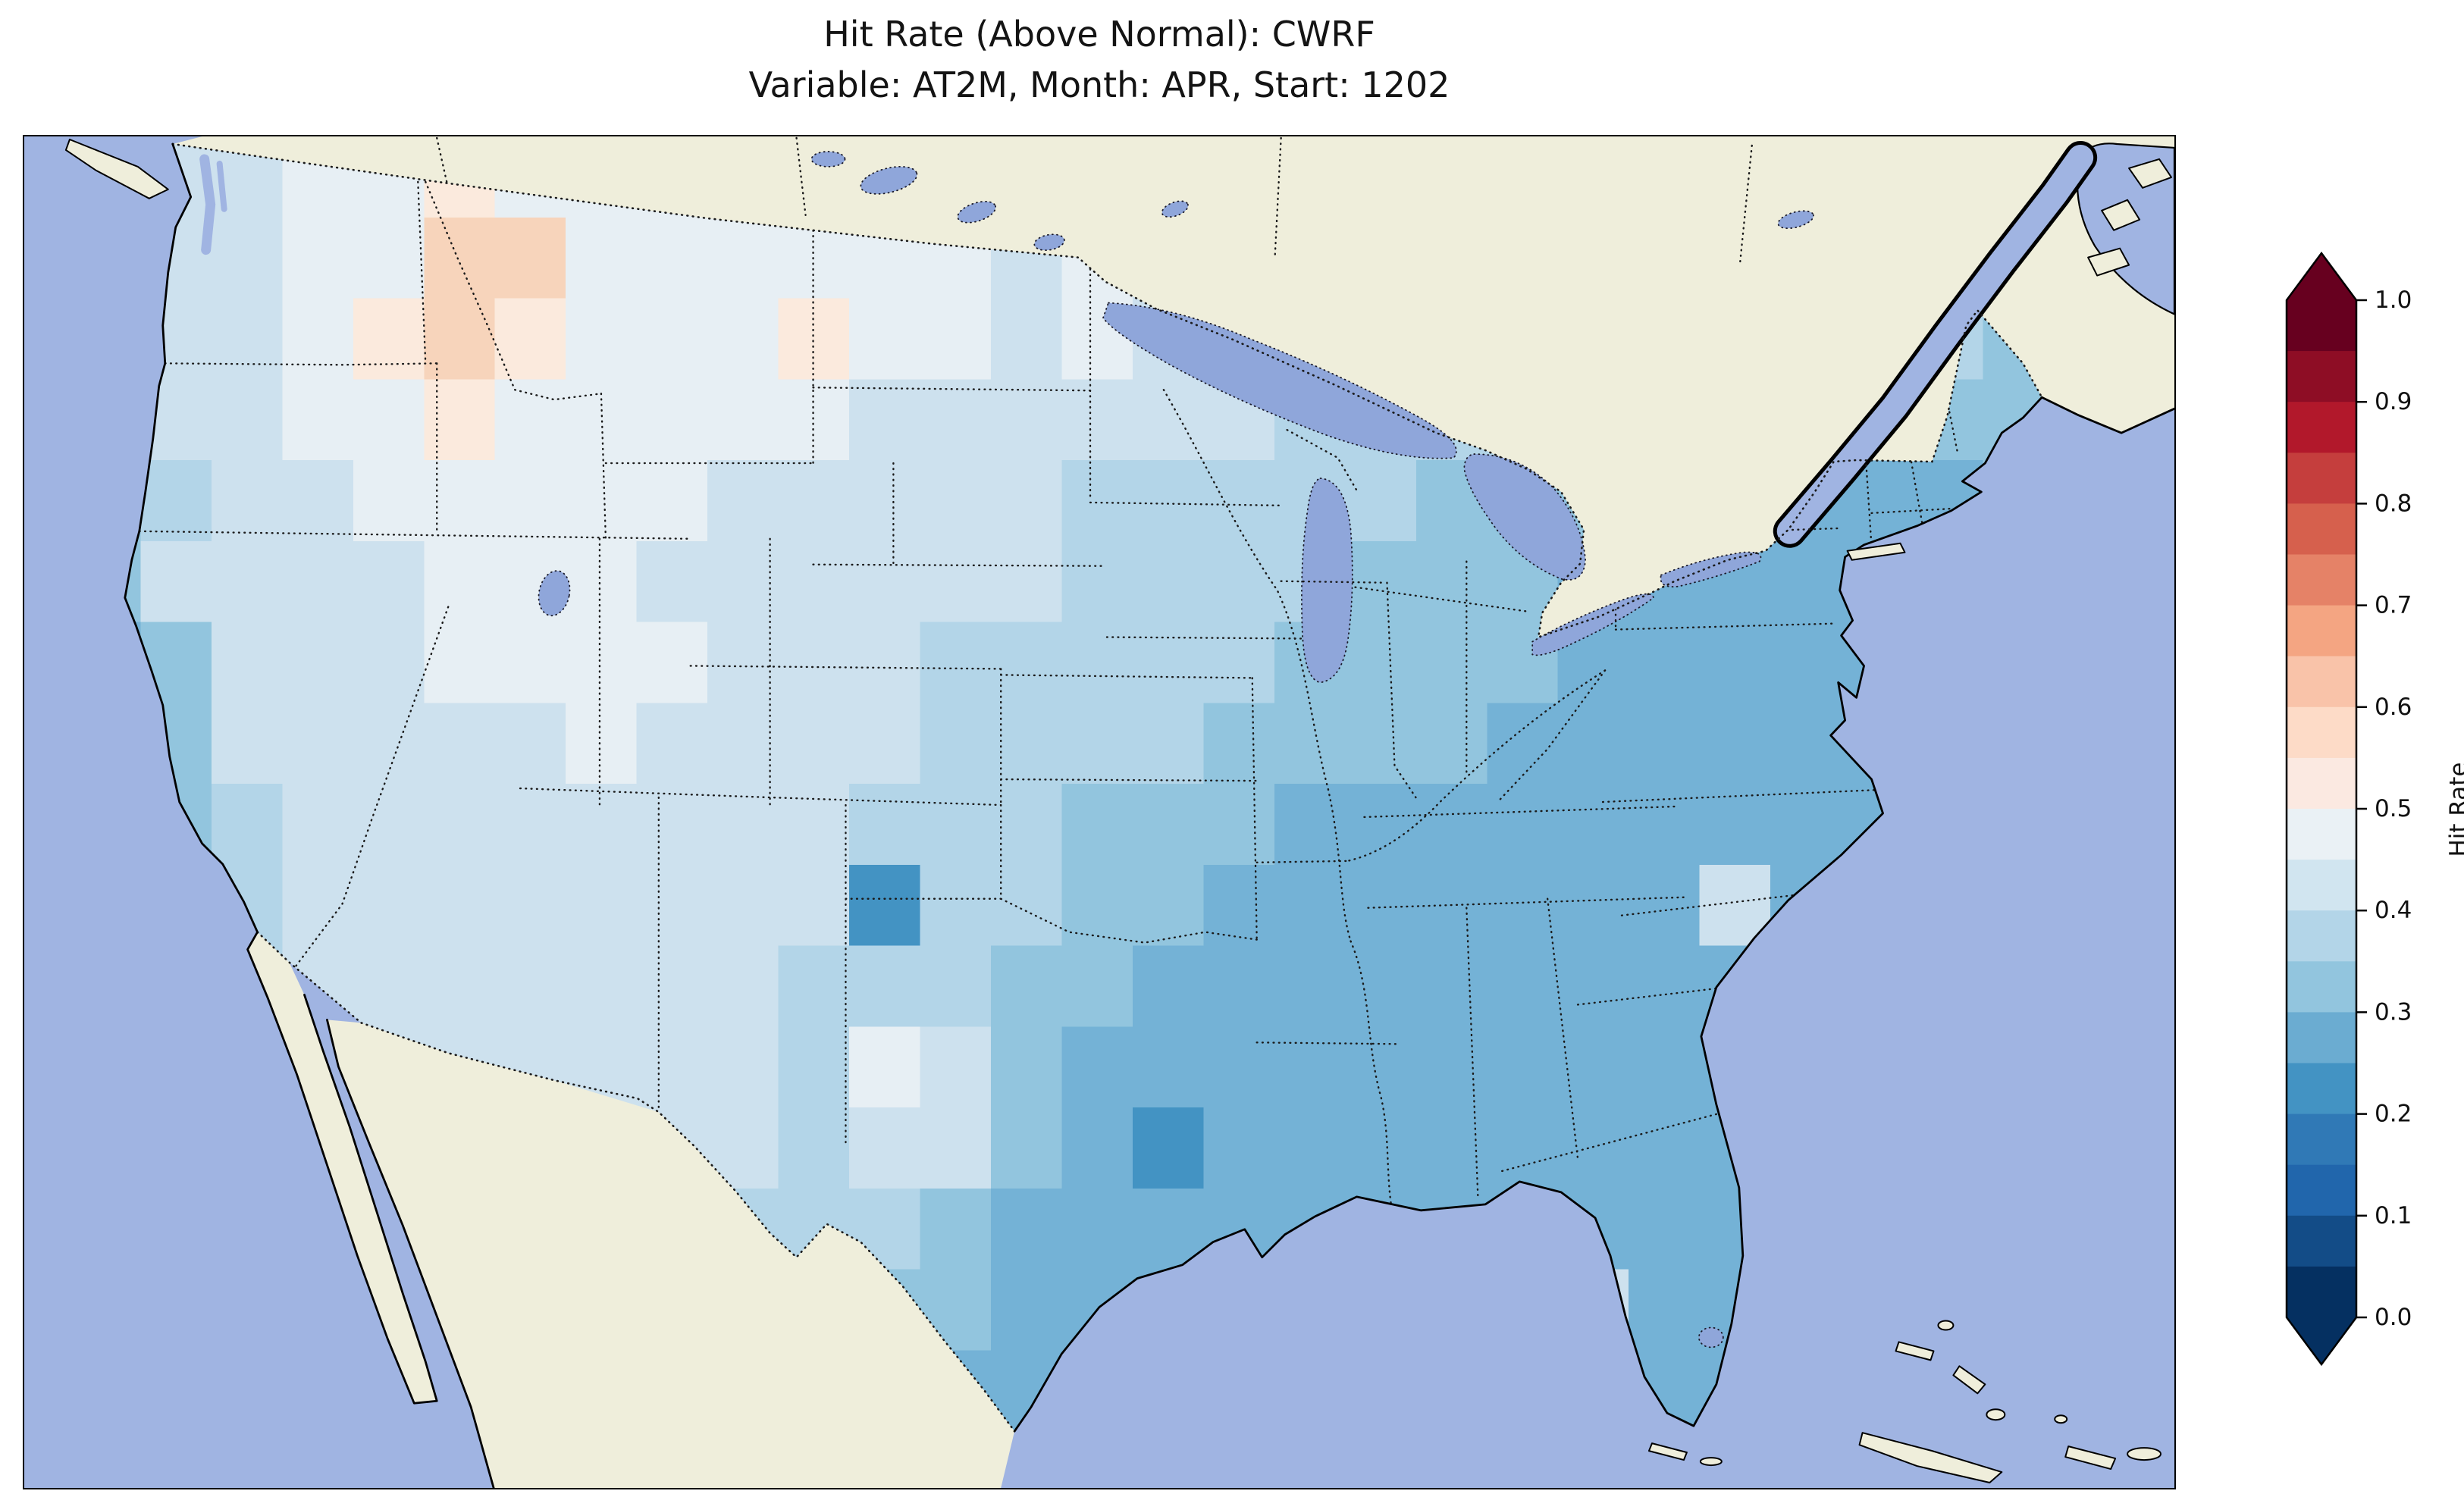  Describe the element at coordinates (636, 1182) in the screenshot. I see `us-mexico-border` at that location.